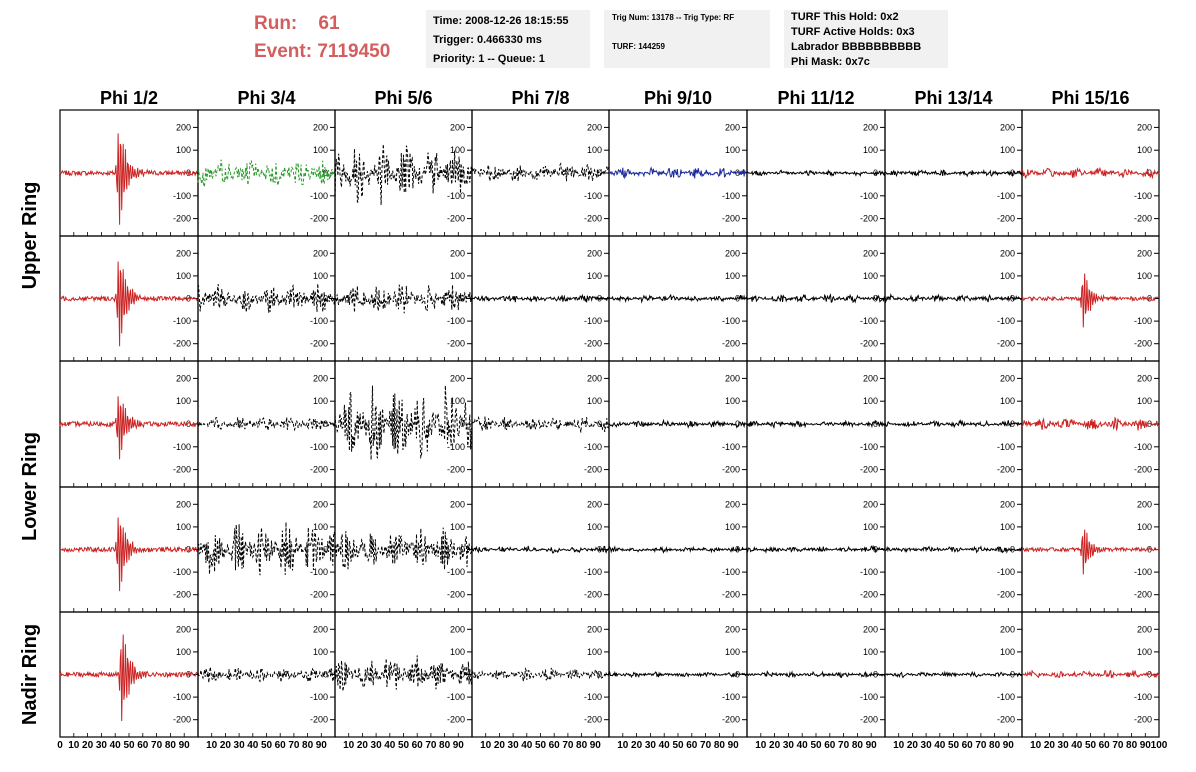 Image resolution: width=1196 pixels, height=772 pixels. I want to click on column-header: Phi 11/12, so click(815, 98).